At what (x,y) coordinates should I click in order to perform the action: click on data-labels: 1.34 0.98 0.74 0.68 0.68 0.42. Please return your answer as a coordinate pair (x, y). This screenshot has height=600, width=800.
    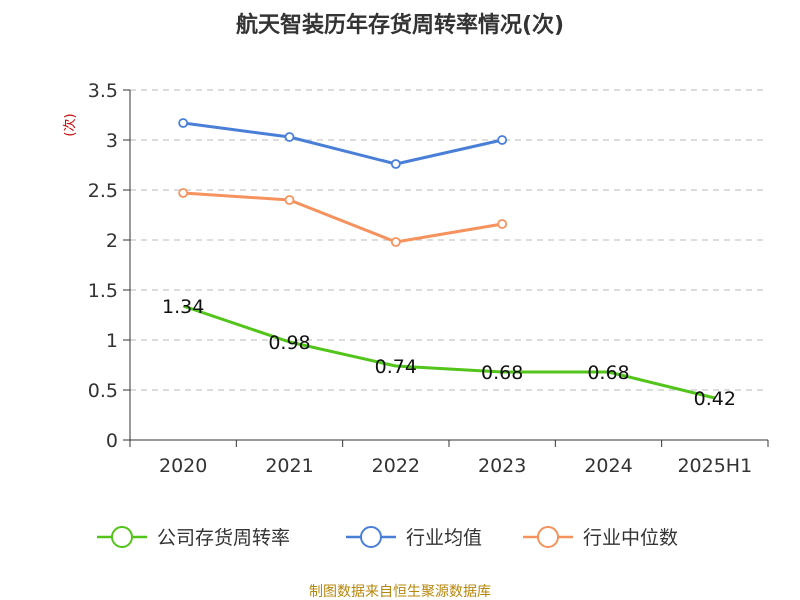
    Looking at the image, I should click on (449, 353).